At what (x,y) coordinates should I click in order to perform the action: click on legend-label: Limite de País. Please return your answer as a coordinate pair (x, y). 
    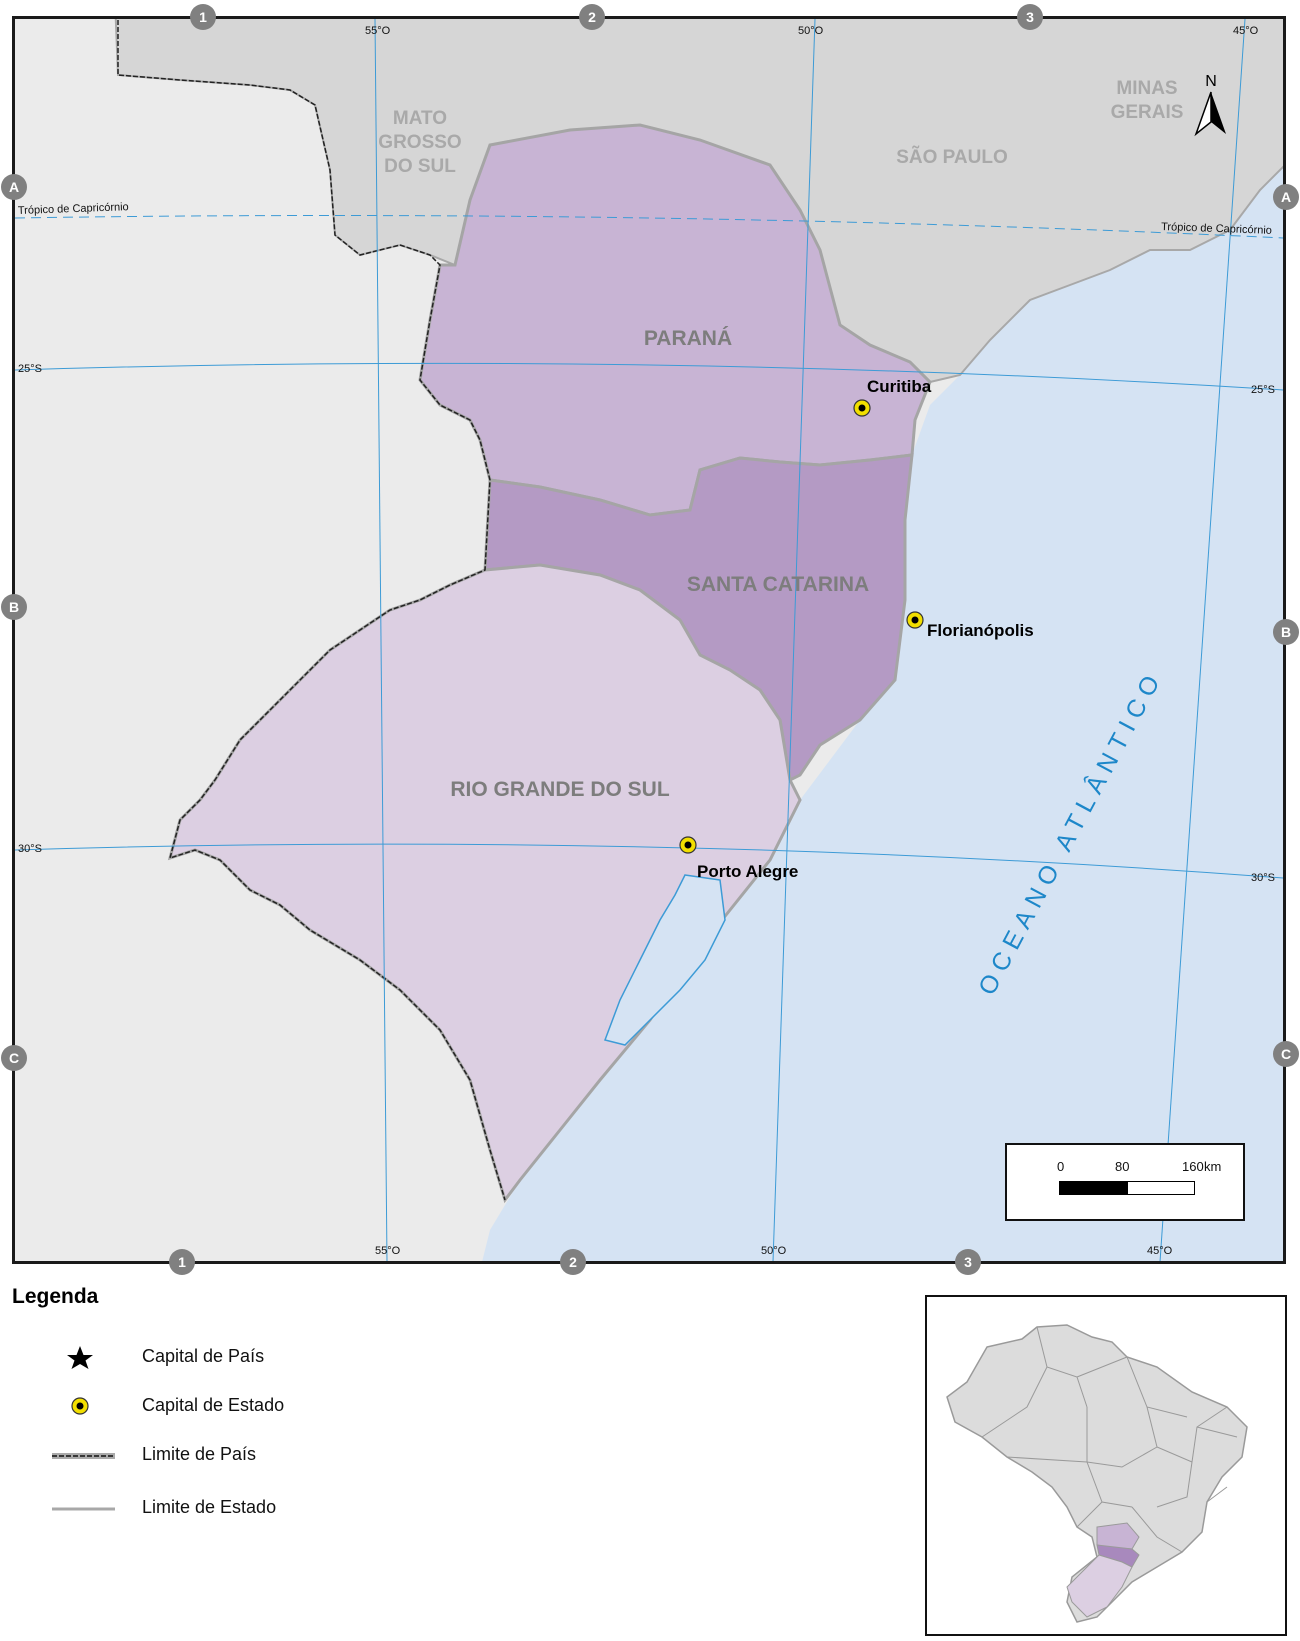
    Looking at the image, I should click on (199, 1454).